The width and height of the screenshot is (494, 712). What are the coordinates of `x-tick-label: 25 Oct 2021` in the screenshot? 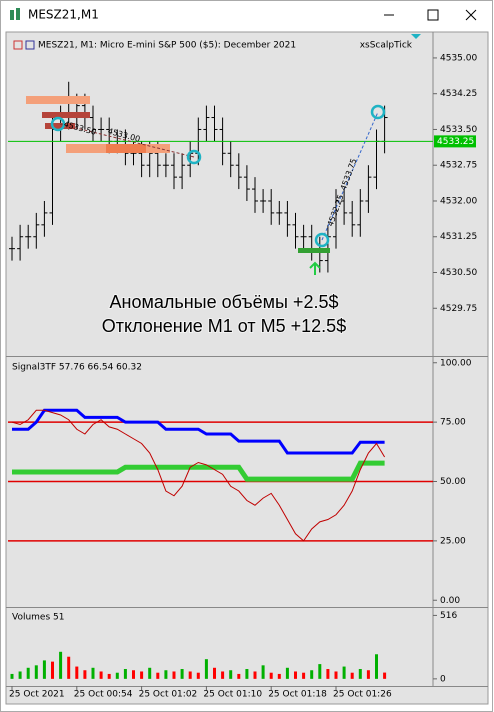 It's located at (37, 695).